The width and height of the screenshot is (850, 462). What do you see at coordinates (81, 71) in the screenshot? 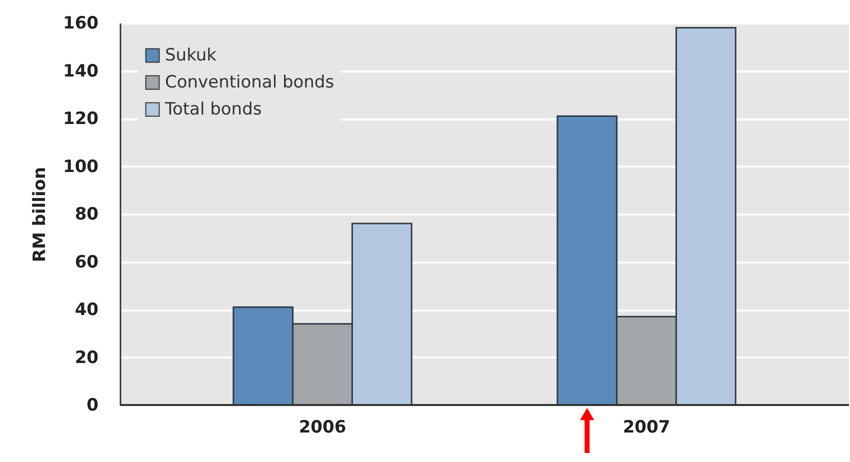
I see `y-tick-label: 140` at bounding box center [81, 71].